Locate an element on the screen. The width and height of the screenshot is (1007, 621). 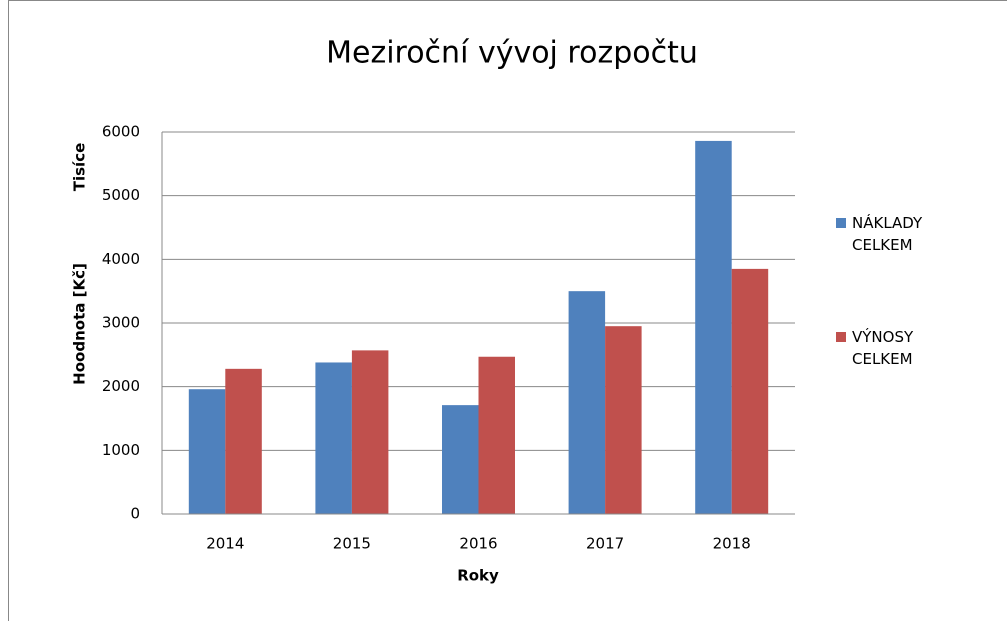
y-axis-label: Hoodnota [Kč] is located at coordinates (80, 324).